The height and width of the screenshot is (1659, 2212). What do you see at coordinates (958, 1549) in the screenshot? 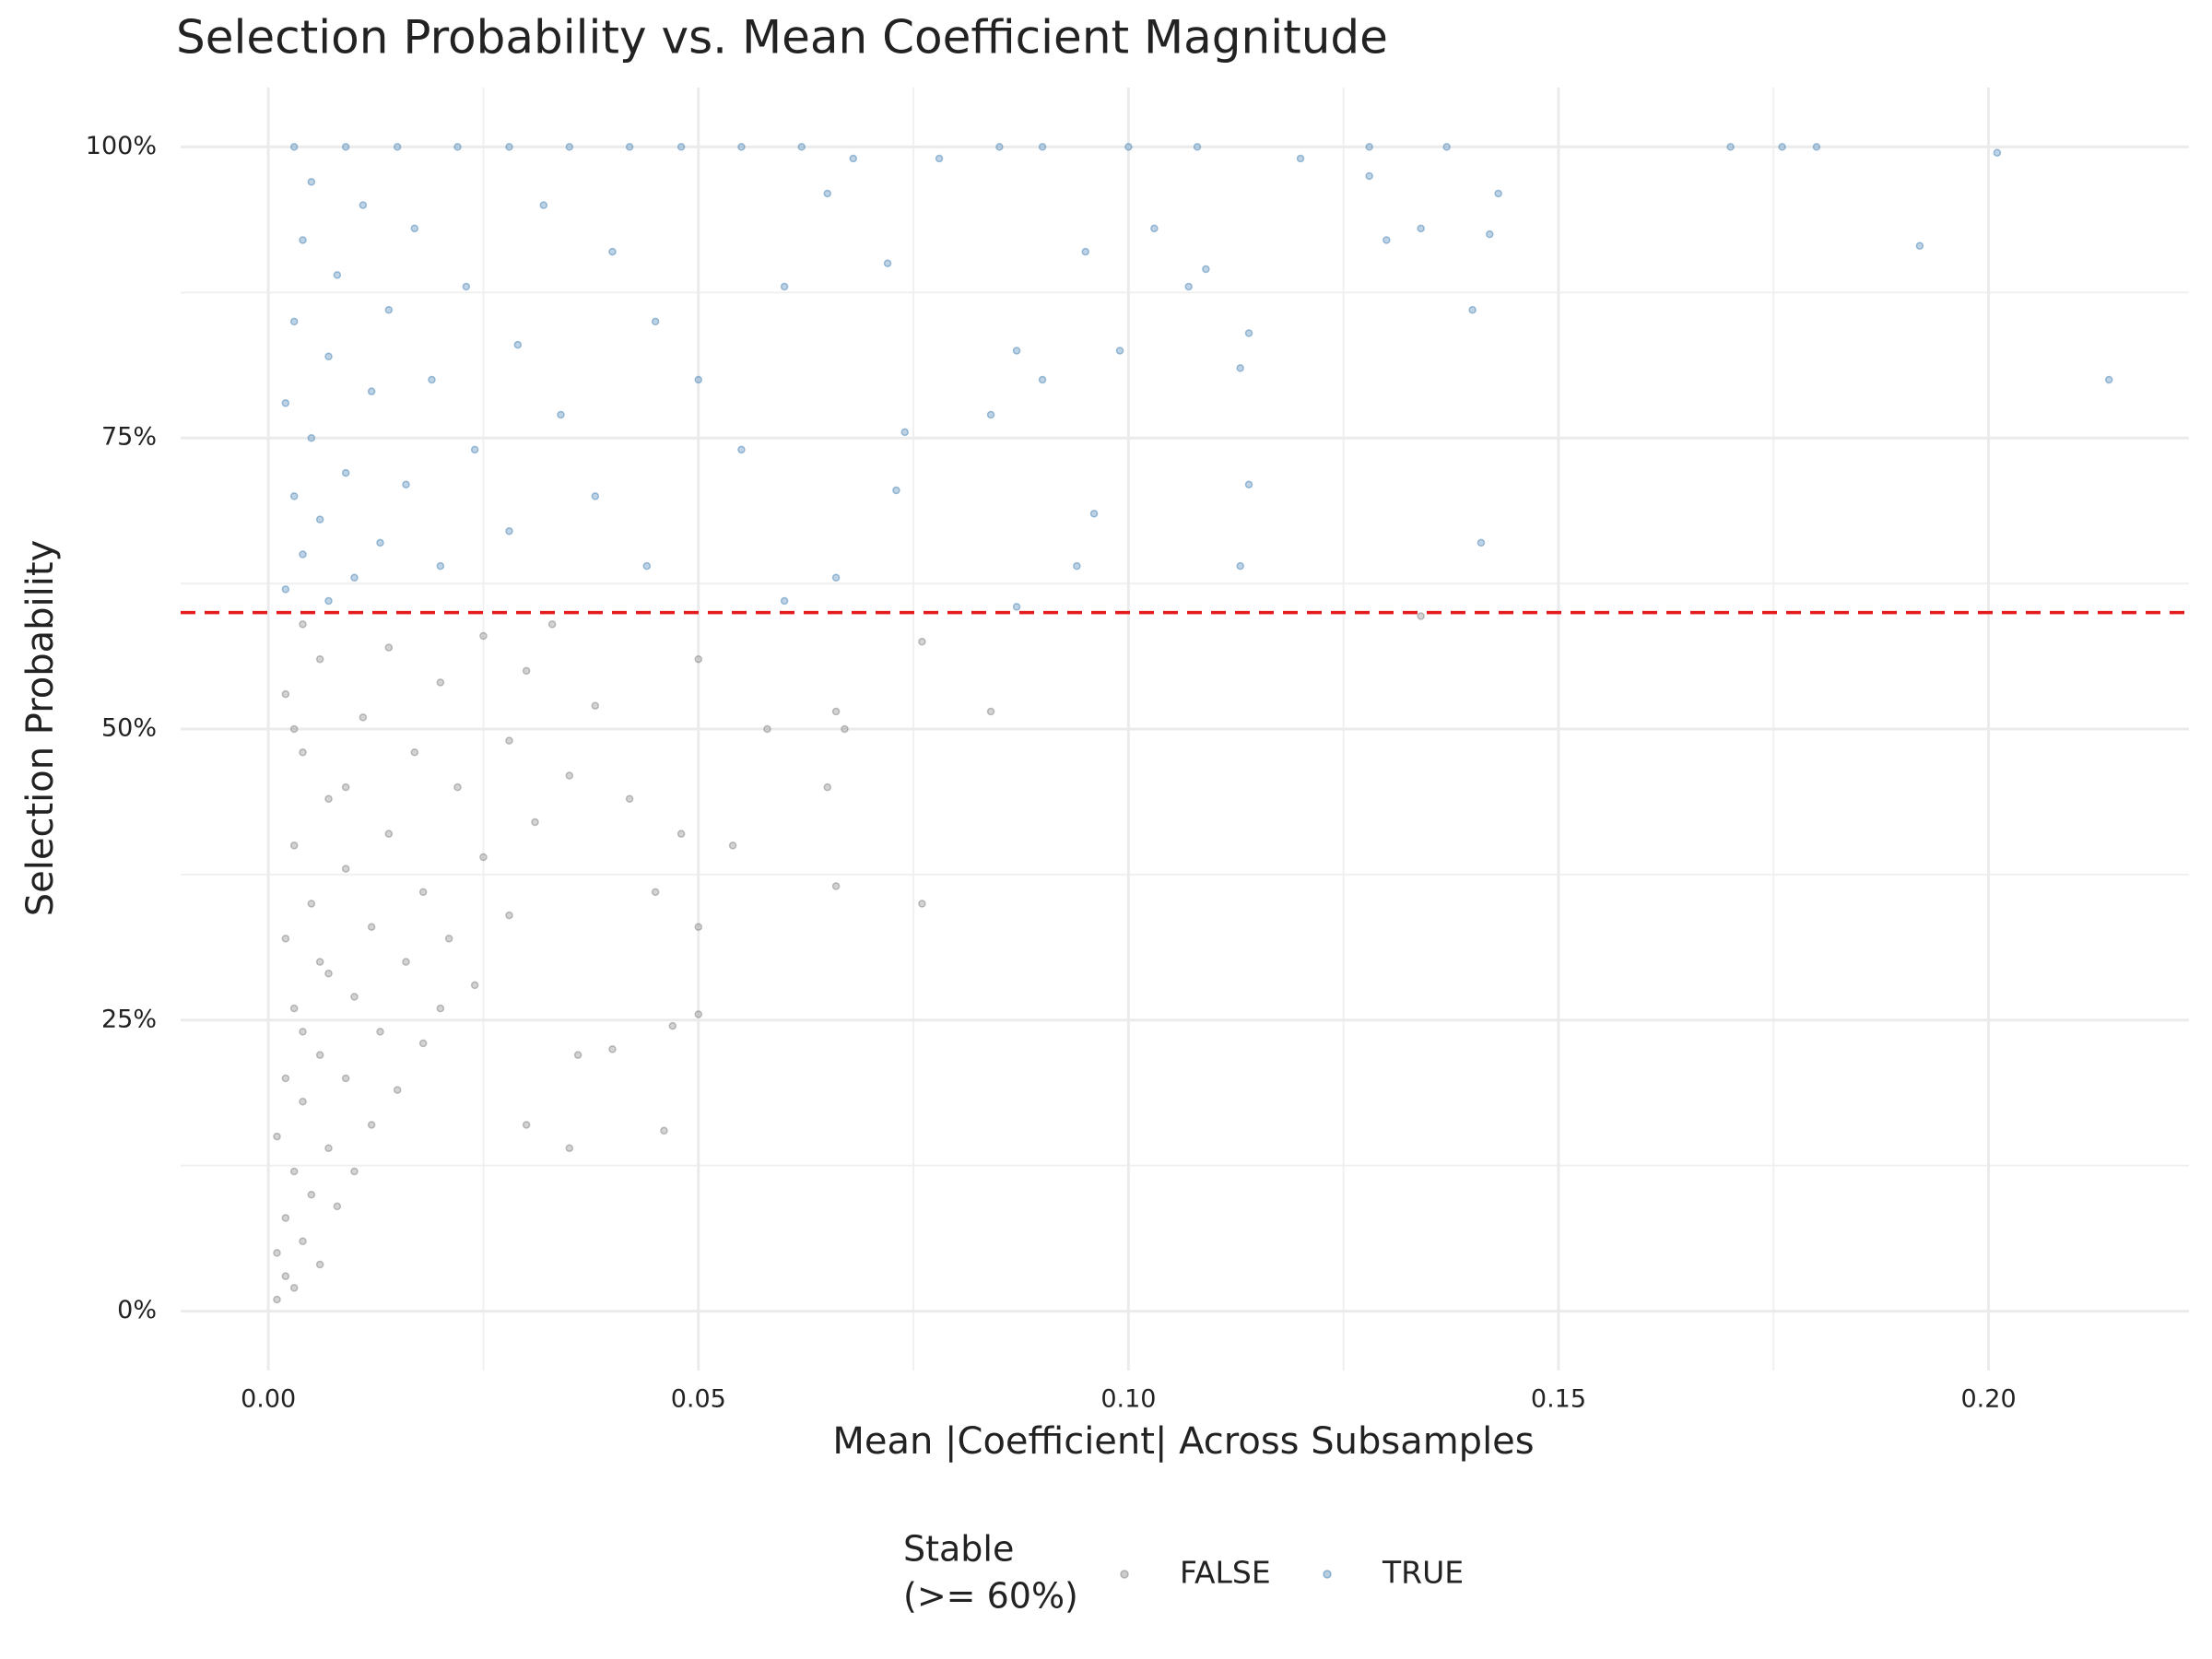
I see `legend-title: Stable` at bounding box center [958, 1549].